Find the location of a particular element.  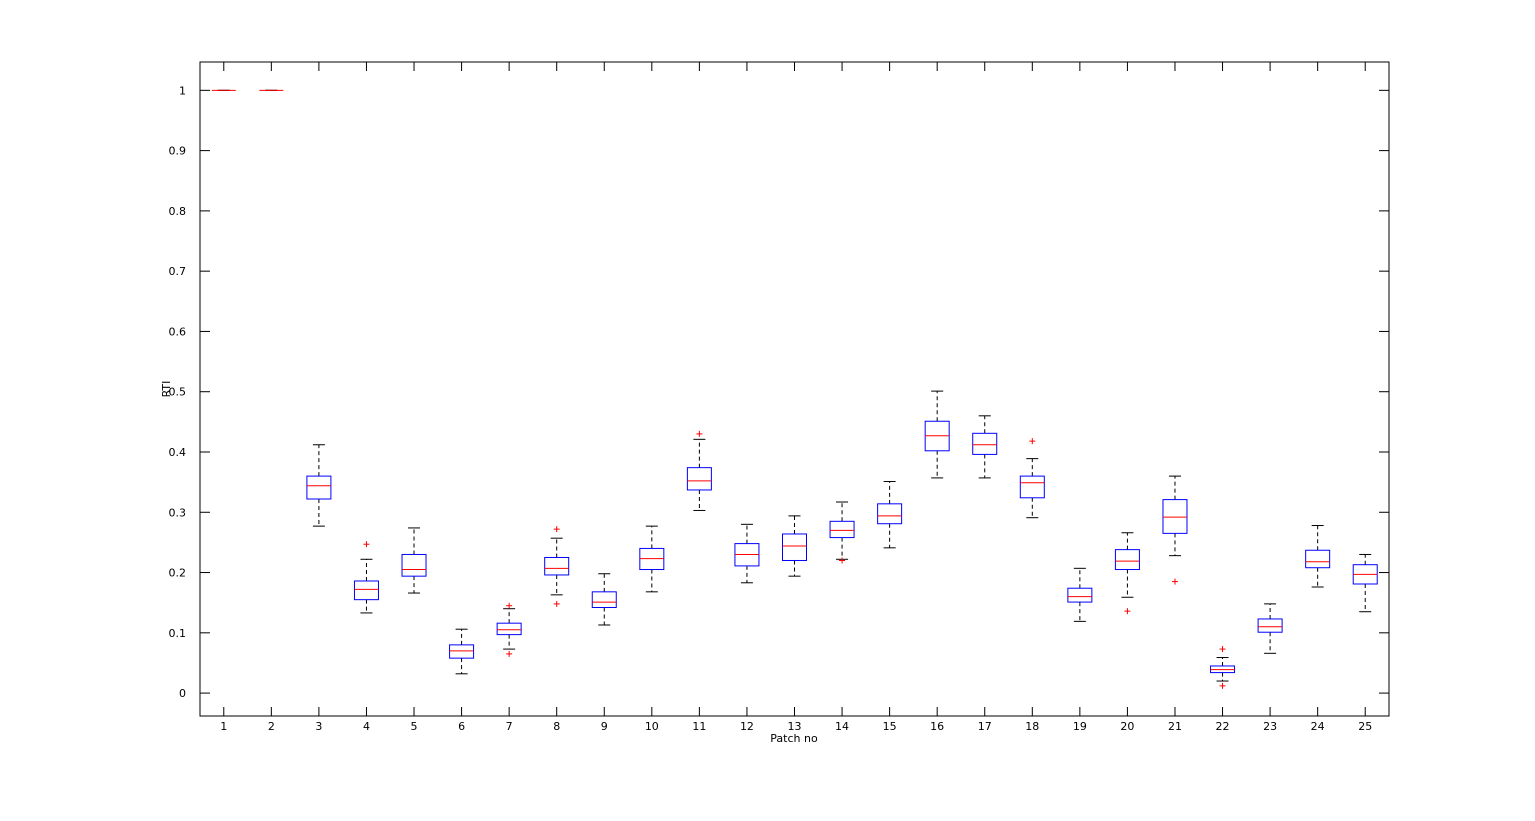

x-tick-label: 13 is located at coordinates (795, 726).